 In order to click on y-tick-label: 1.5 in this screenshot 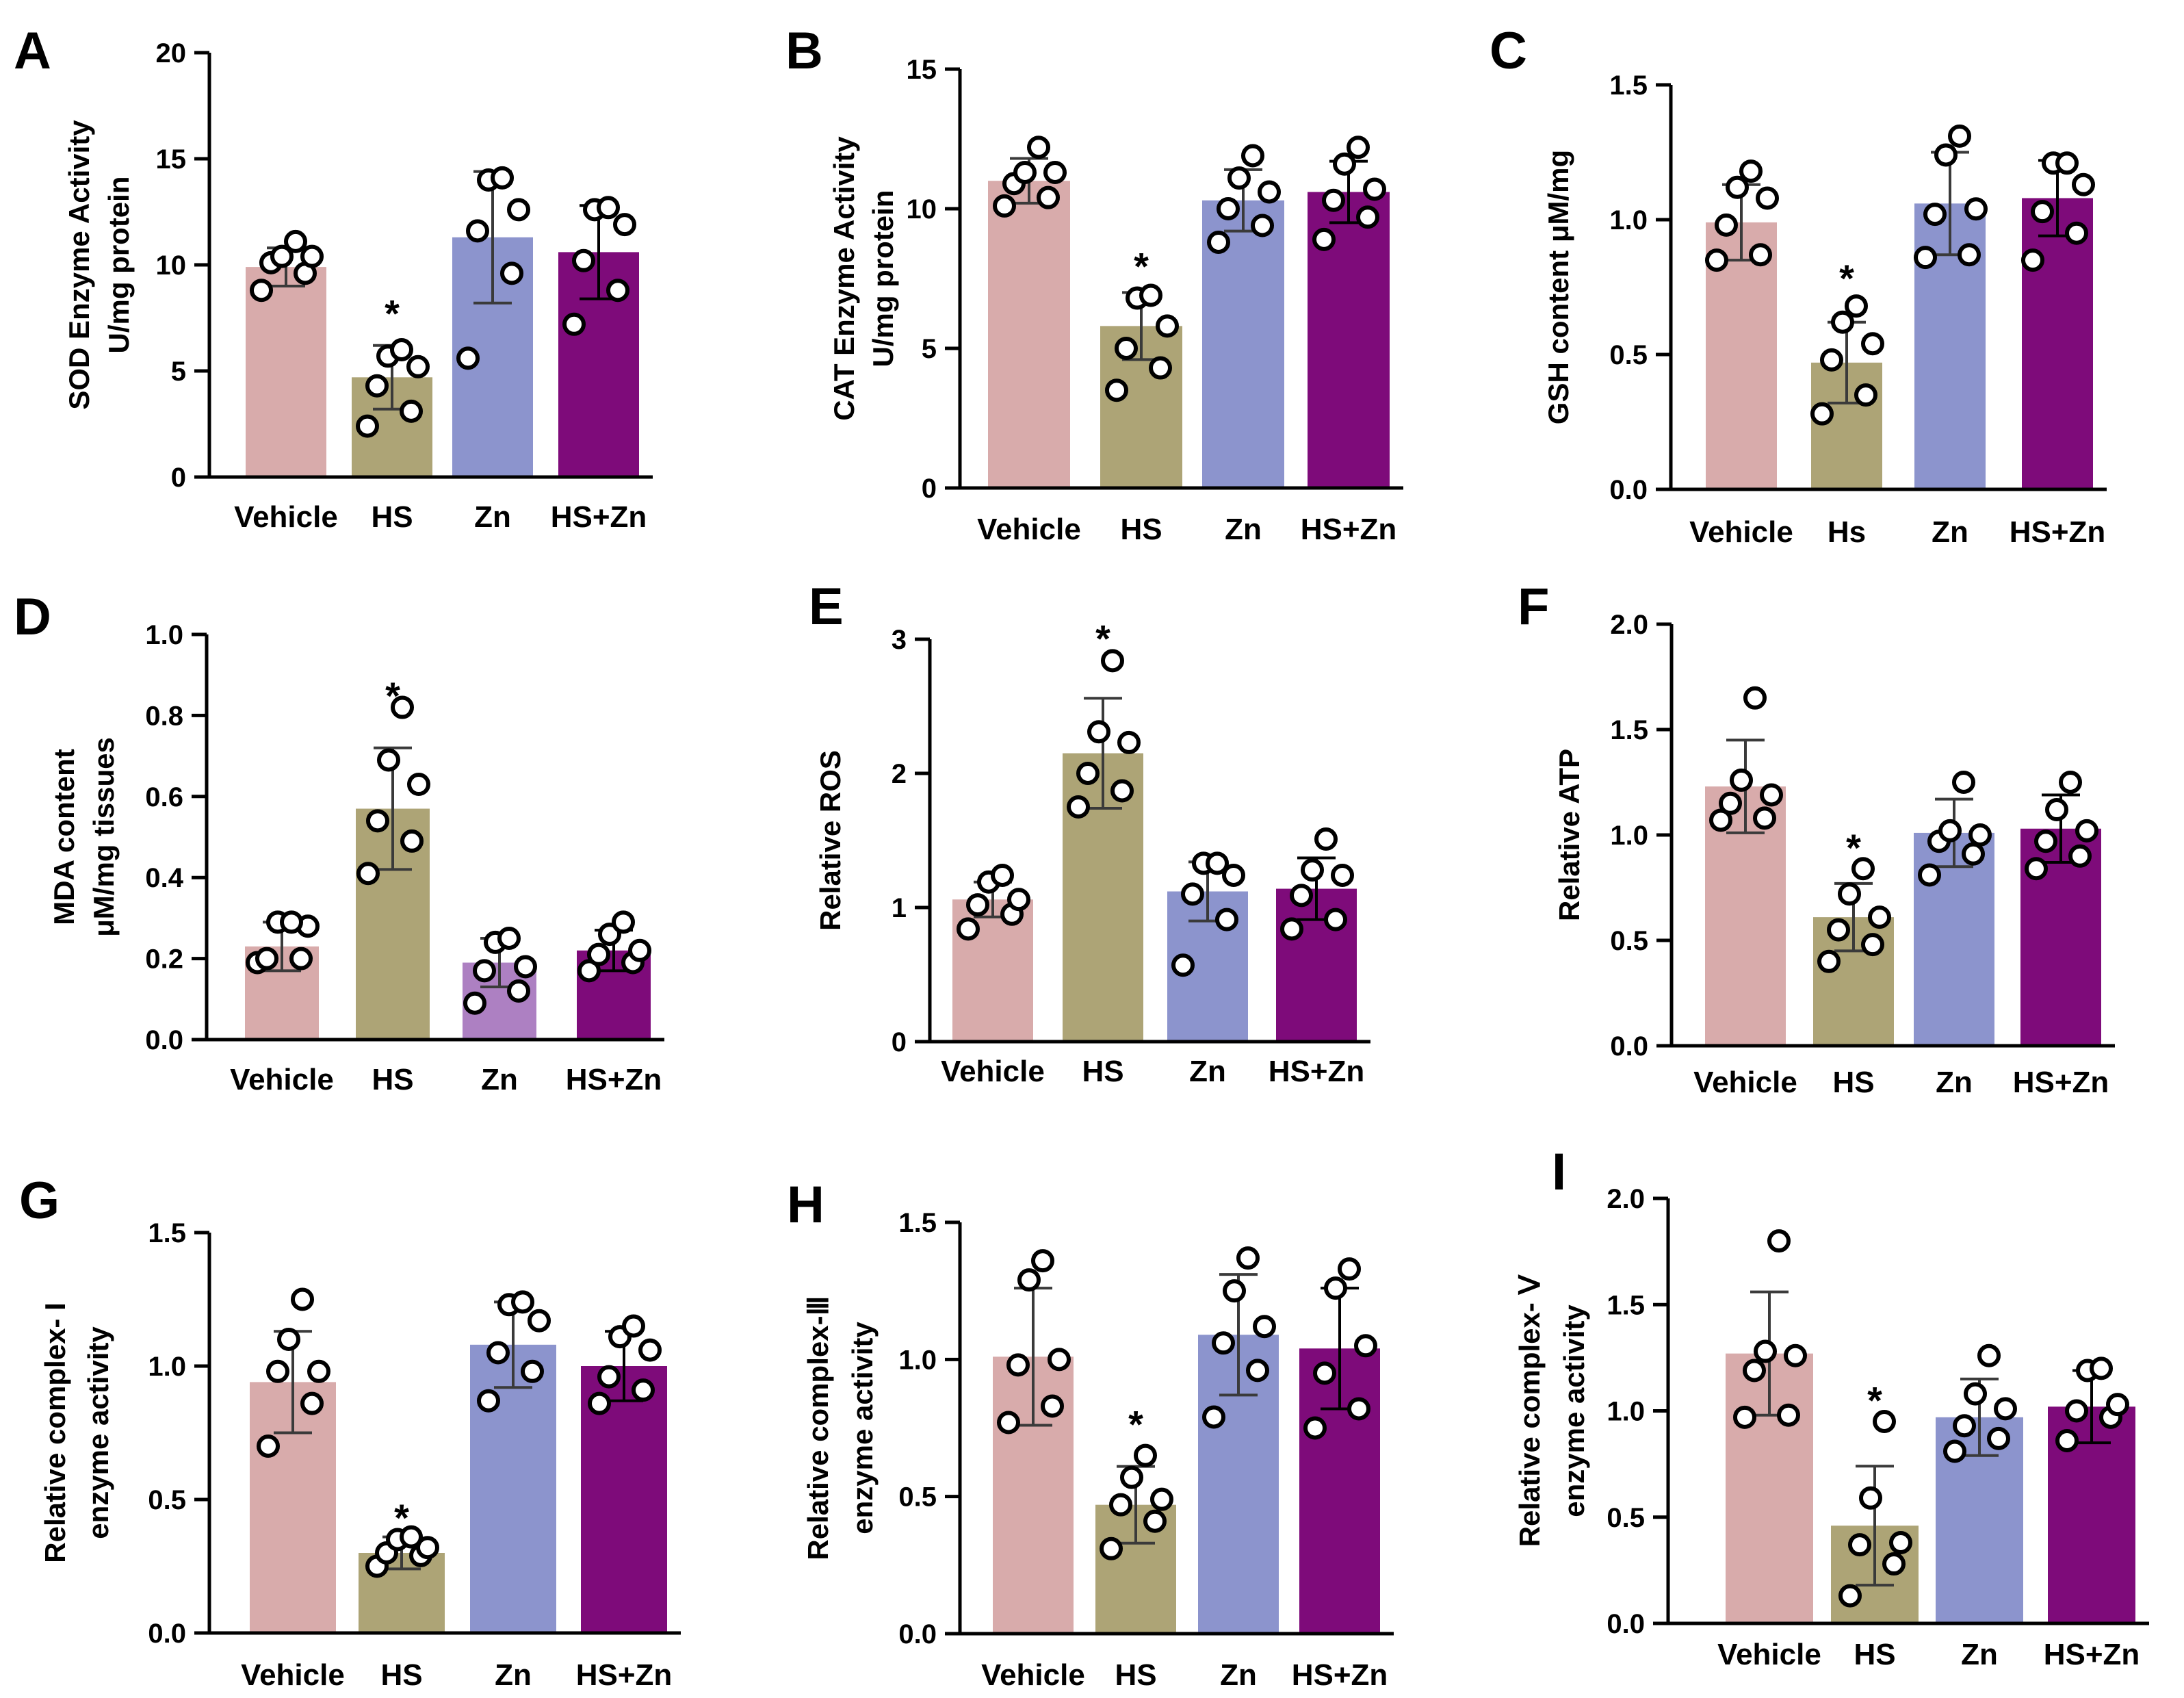, I will do `click(1626, 1305)`.